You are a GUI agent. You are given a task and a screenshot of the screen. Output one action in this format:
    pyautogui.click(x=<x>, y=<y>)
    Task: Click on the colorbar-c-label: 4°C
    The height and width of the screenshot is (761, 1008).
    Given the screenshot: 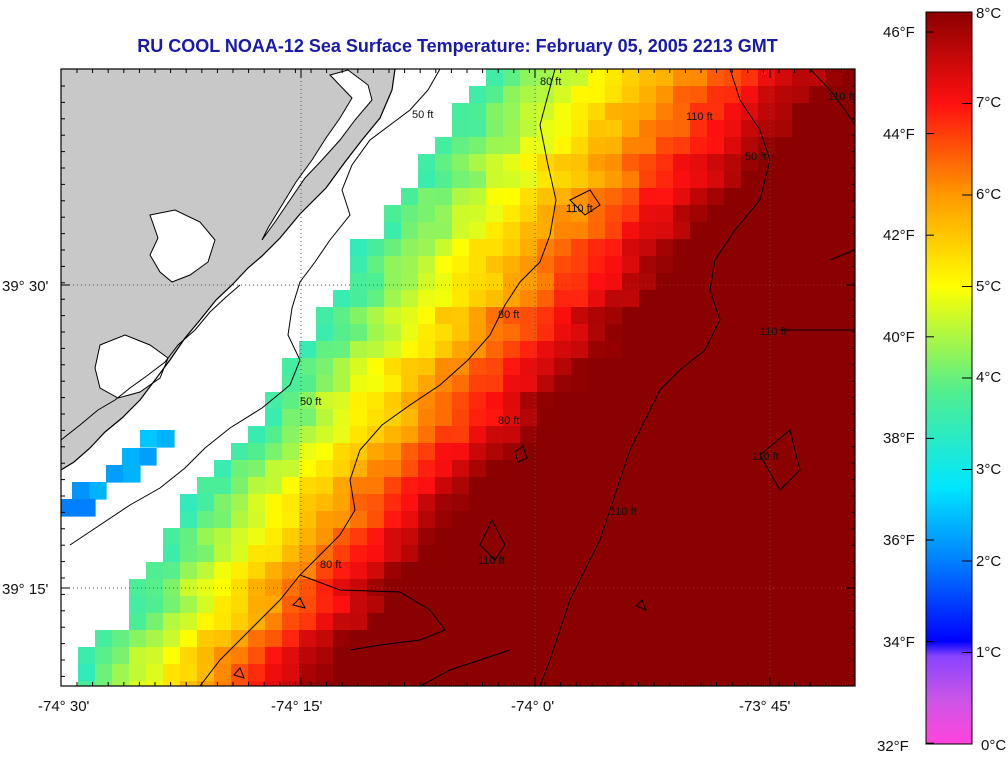 What is the action you would take?
    pyautogui.click(x=988, y=377)
    